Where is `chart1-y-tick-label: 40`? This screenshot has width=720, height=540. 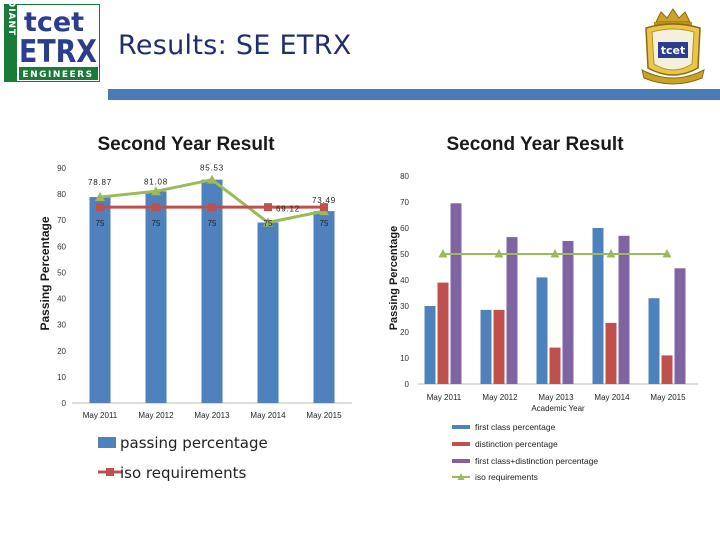 chart1-y-tick-label: 40 is located at coordinates (61, 299).